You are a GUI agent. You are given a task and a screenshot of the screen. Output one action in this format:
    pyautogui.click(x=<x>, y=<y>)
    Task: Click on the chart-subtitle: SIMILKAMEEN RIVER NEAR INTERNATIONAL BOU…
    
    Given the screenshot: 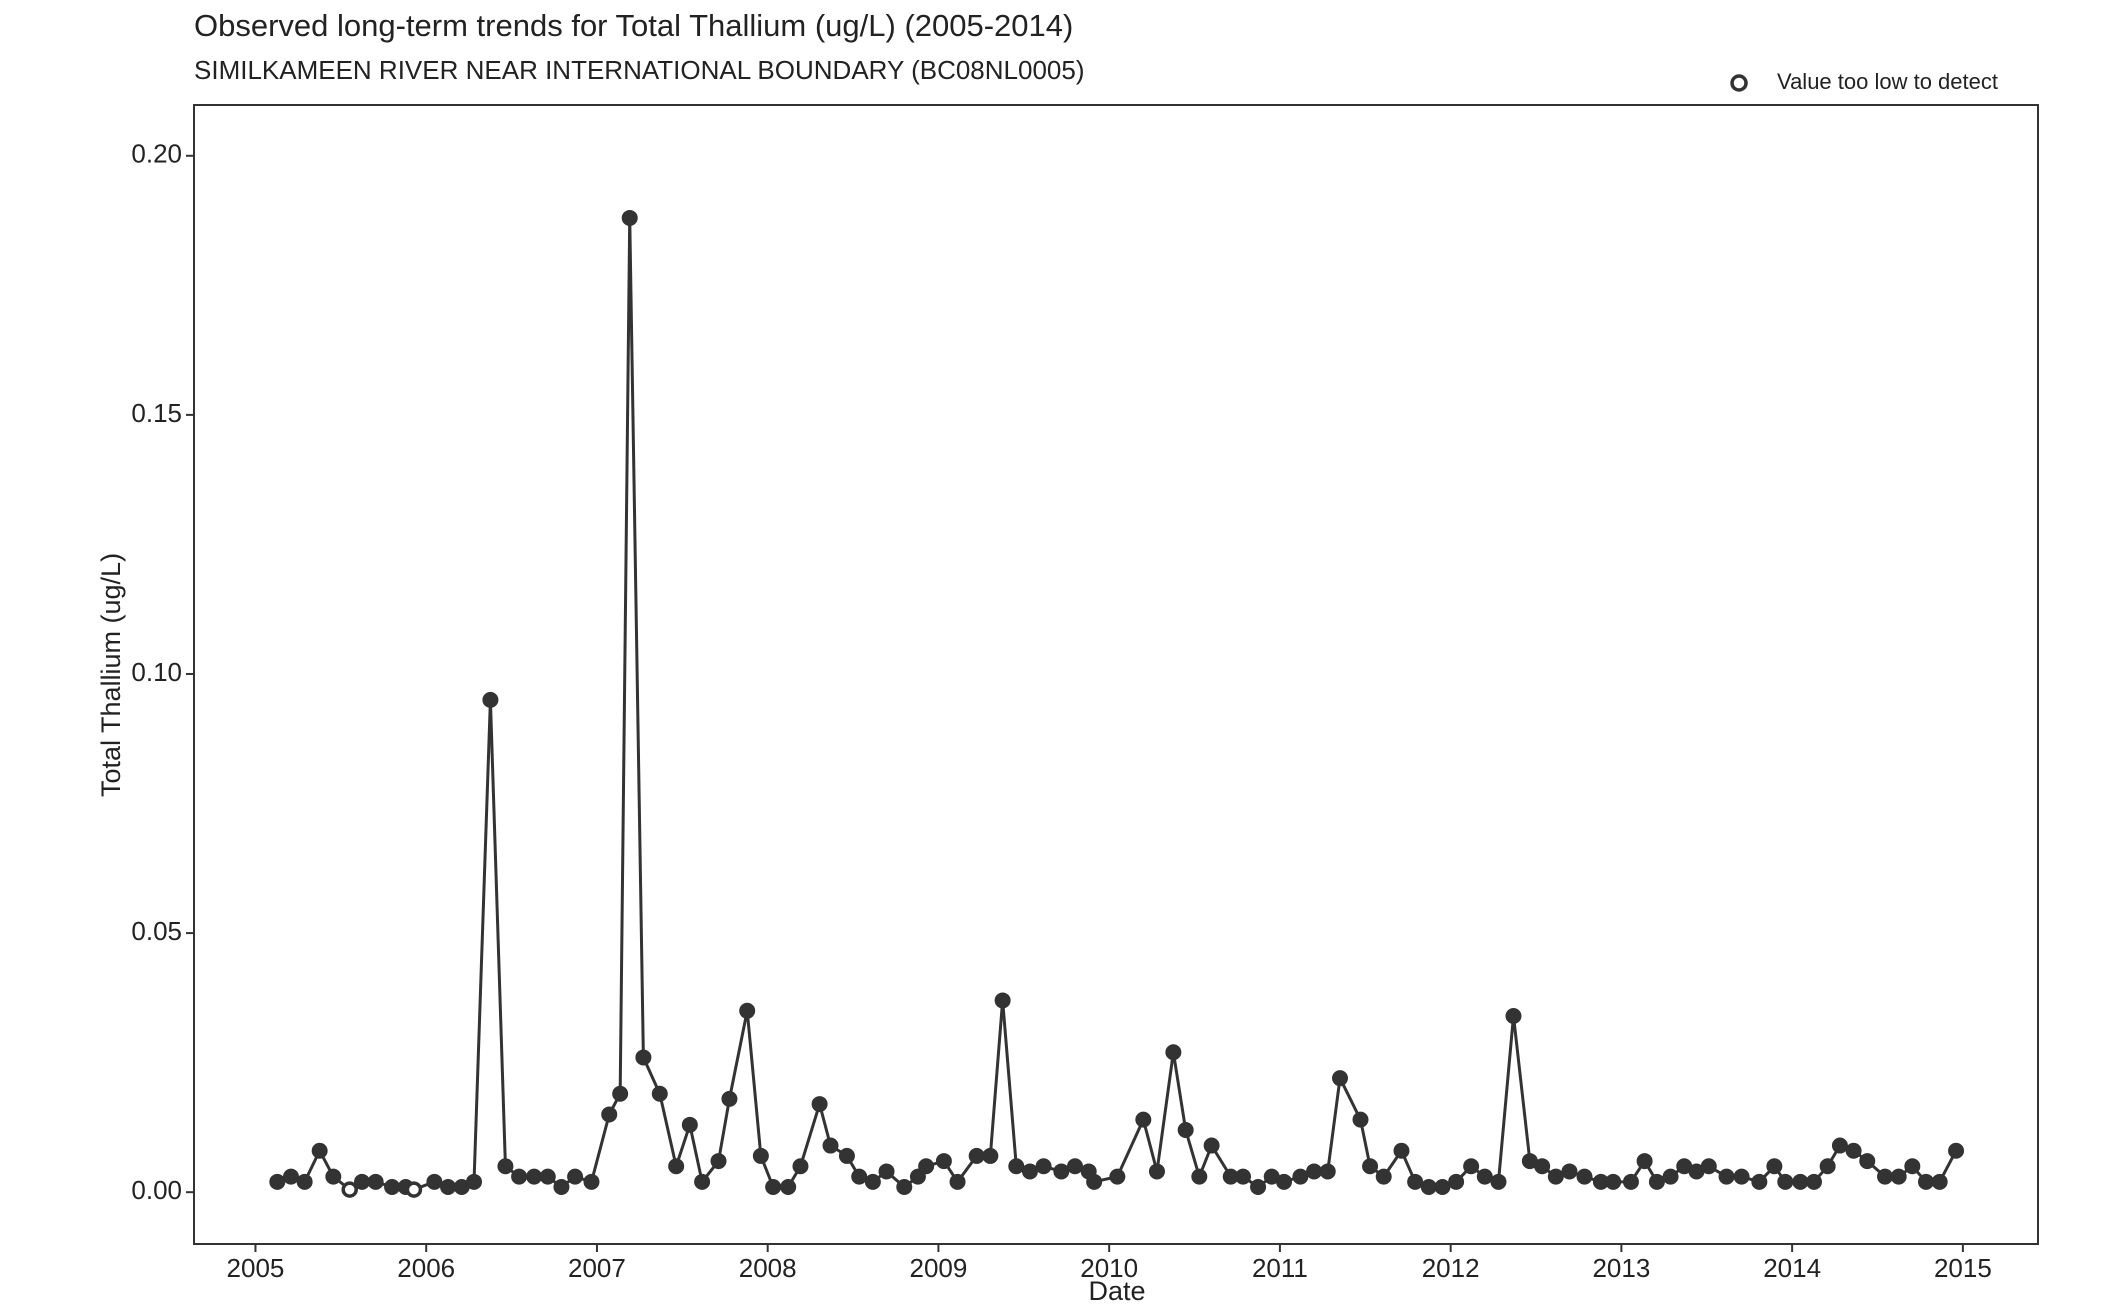 What is the action you would take?
    pyautogui.click(x=639, y=70)
    